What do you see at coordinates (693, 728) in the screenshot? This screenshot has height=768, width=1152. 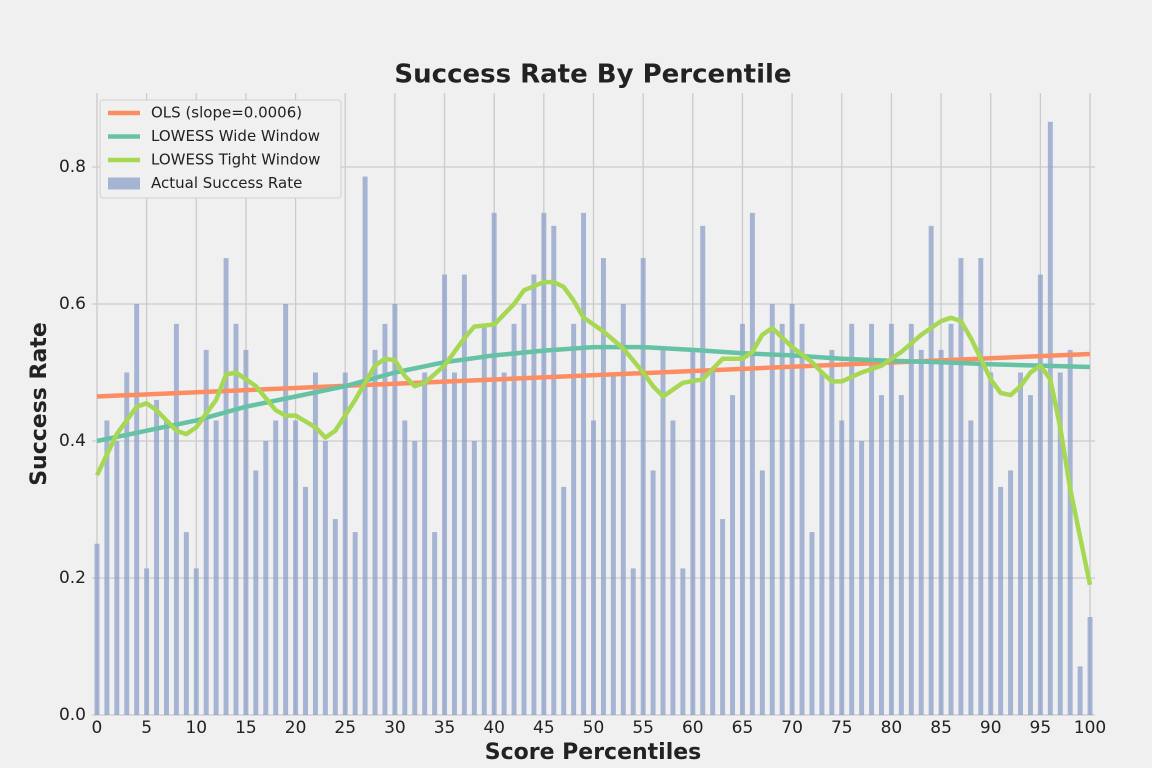 I see `x-tick-label: 60` at bounding box center [693, 728].